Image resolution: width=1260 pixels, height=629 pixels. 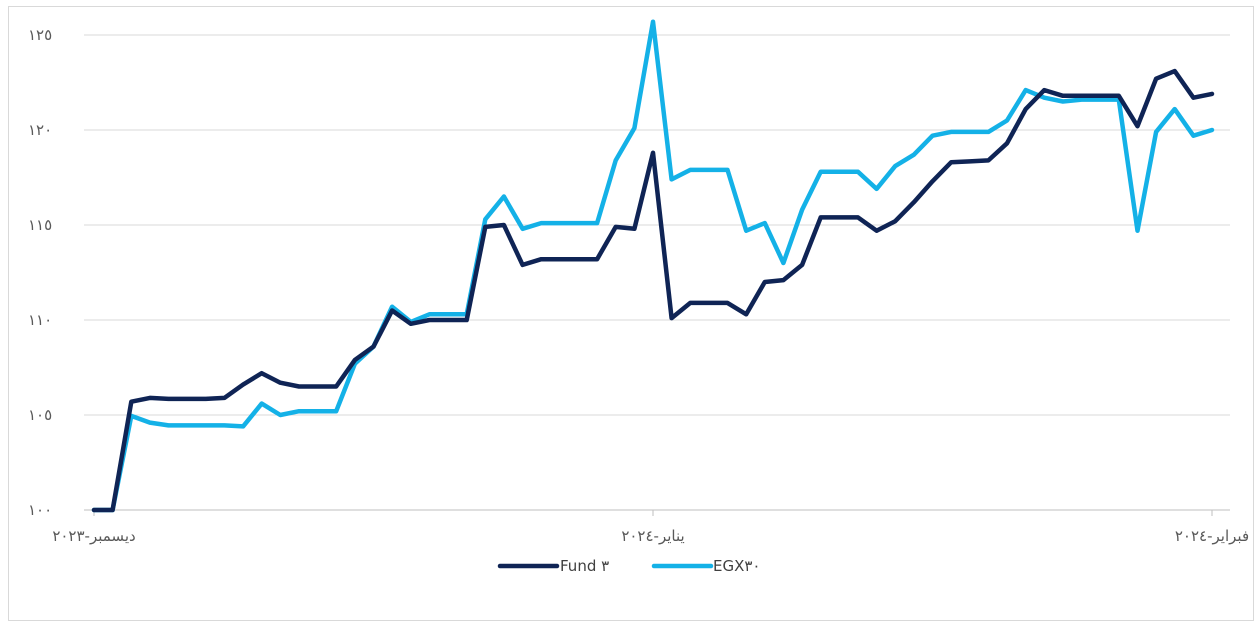 I want to click on y-tick-label: ١٠٠, so click(x=40, y=510).